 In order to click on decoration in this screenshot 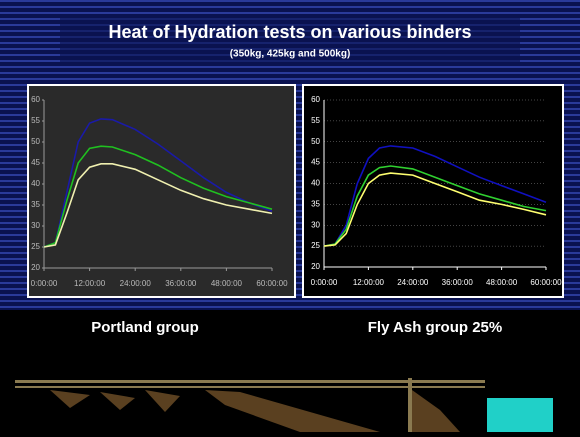, I will do `click(284, 405)`.